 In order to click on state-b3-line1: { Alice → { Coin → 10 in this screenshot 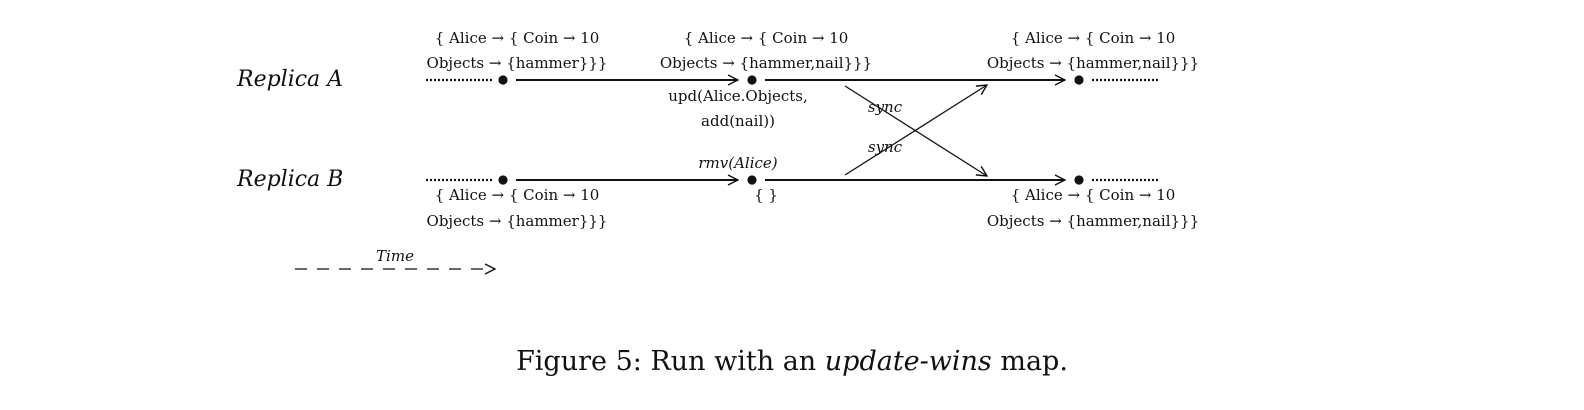, I will do `click(1093, 195)`.